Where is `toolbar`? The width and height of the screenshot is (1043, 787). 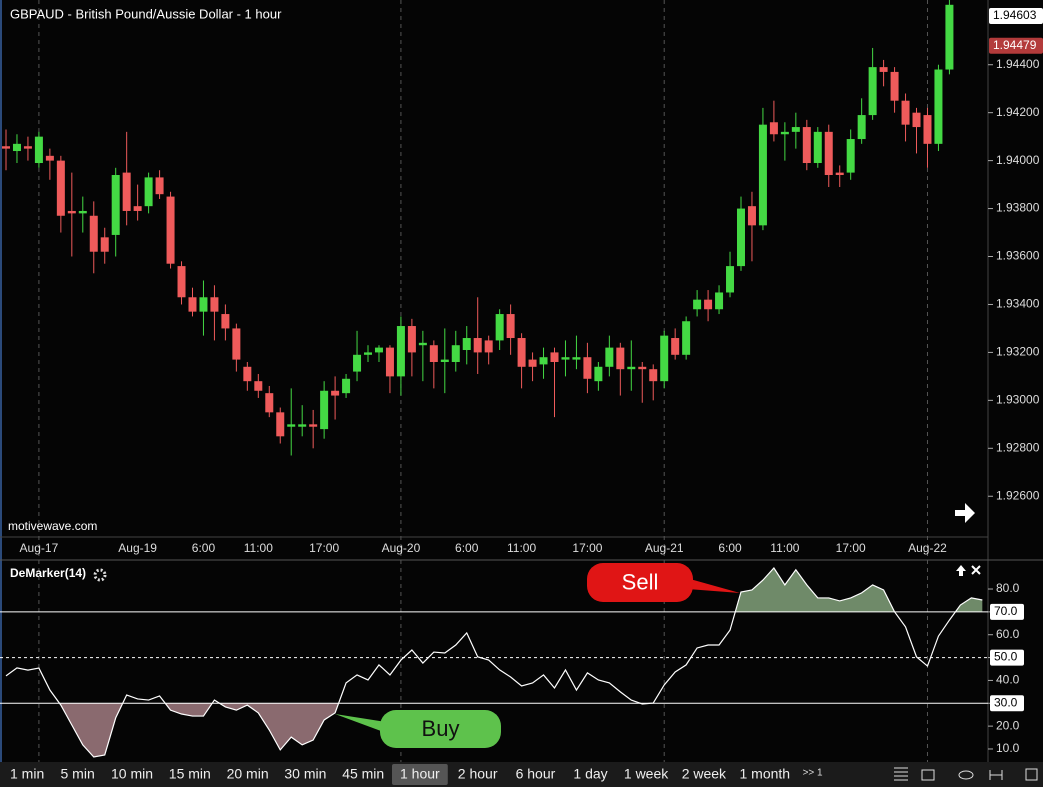
toolbar is located at coordinates (521, 774).